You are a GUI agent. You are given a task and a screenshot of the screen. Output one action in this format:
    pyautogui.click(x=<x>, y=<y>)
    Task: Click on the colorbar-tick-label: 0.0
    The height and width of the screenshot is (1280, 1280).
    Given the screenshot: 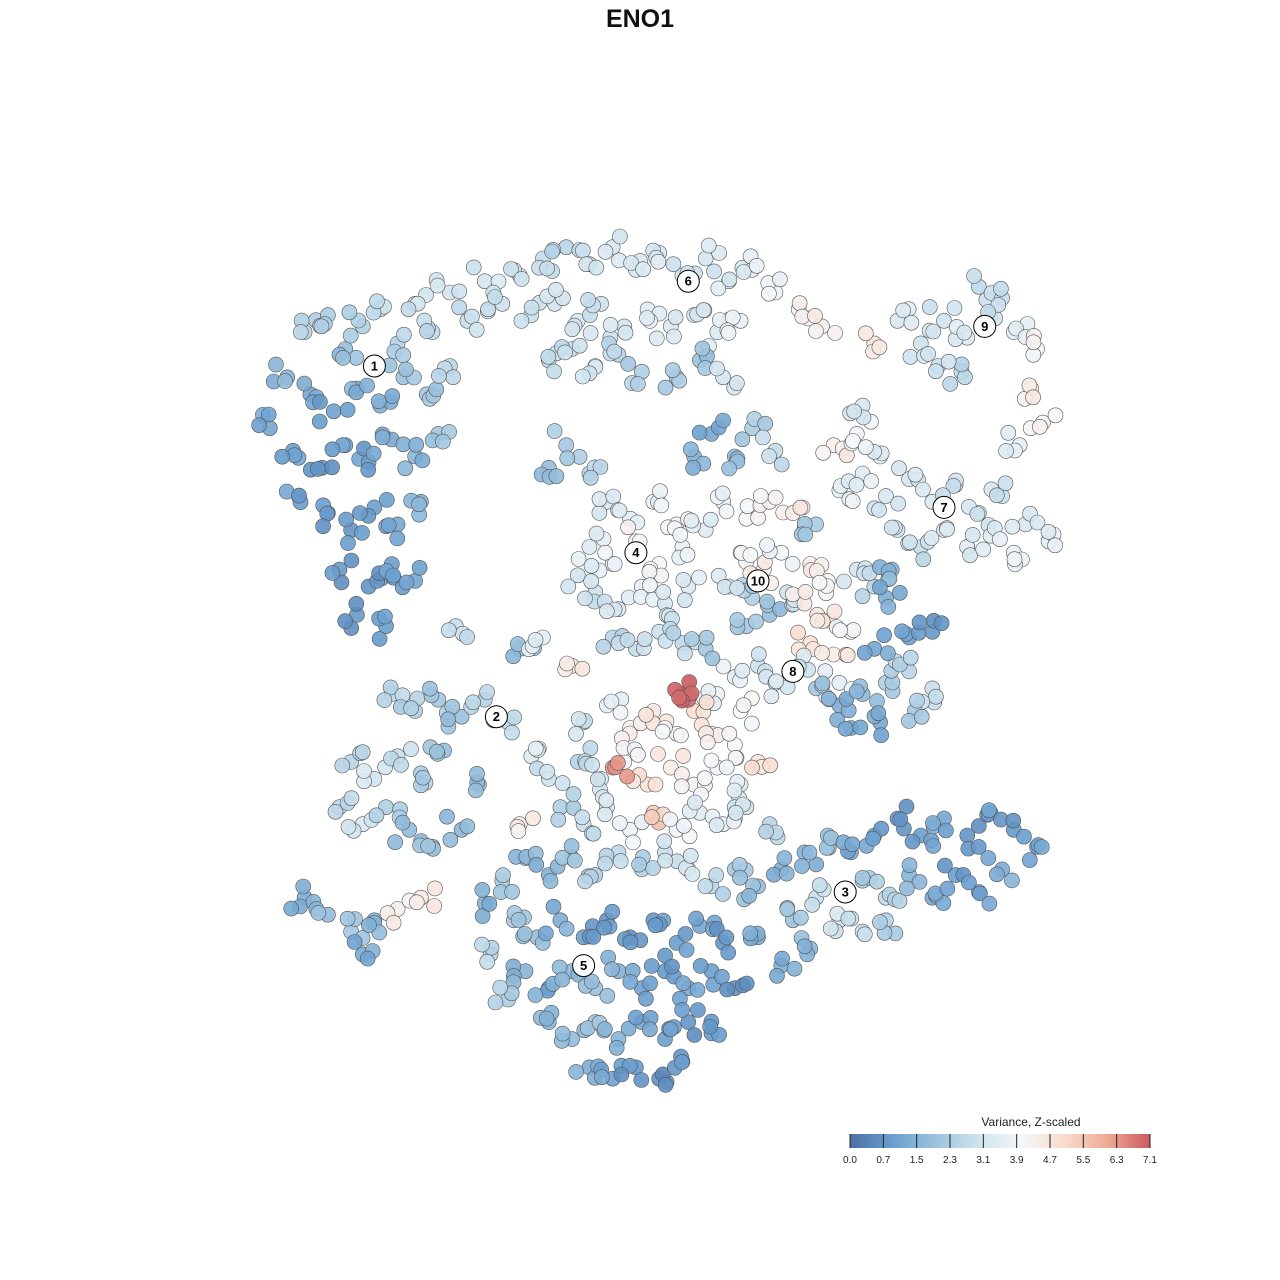 What is the action you would take?
    pyautogui.click(x=850, y=1160)
    